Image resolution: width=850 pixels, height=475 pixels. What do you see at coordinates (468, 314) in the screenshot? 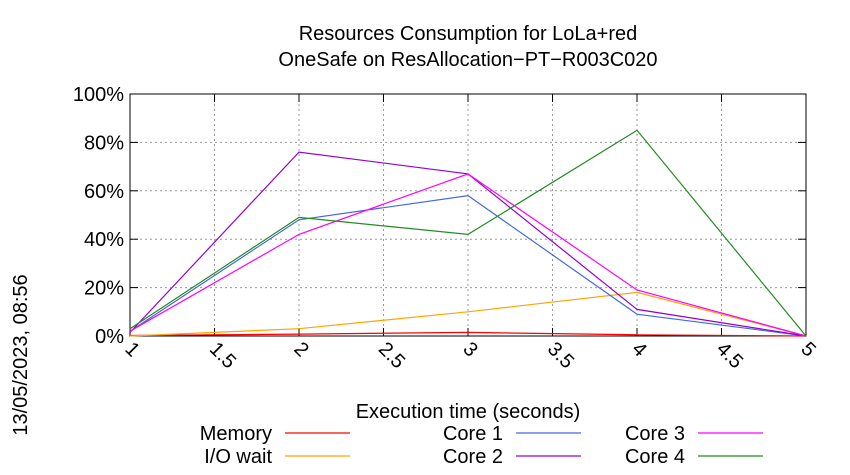
I see `series-line-i-o-wait` at bounding box center [468, 314].